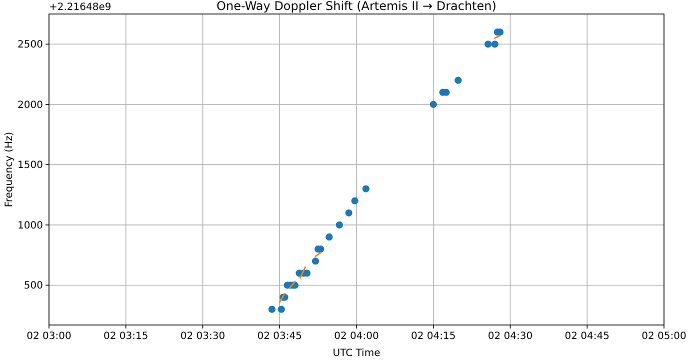 Image resolution: width=690 pixels, height=360 pixels. What do you see at coordinates (9, 170) in the screenshot?
I see `y-axis-title: Frequency (Hz)` at bounding box center [9, 170].